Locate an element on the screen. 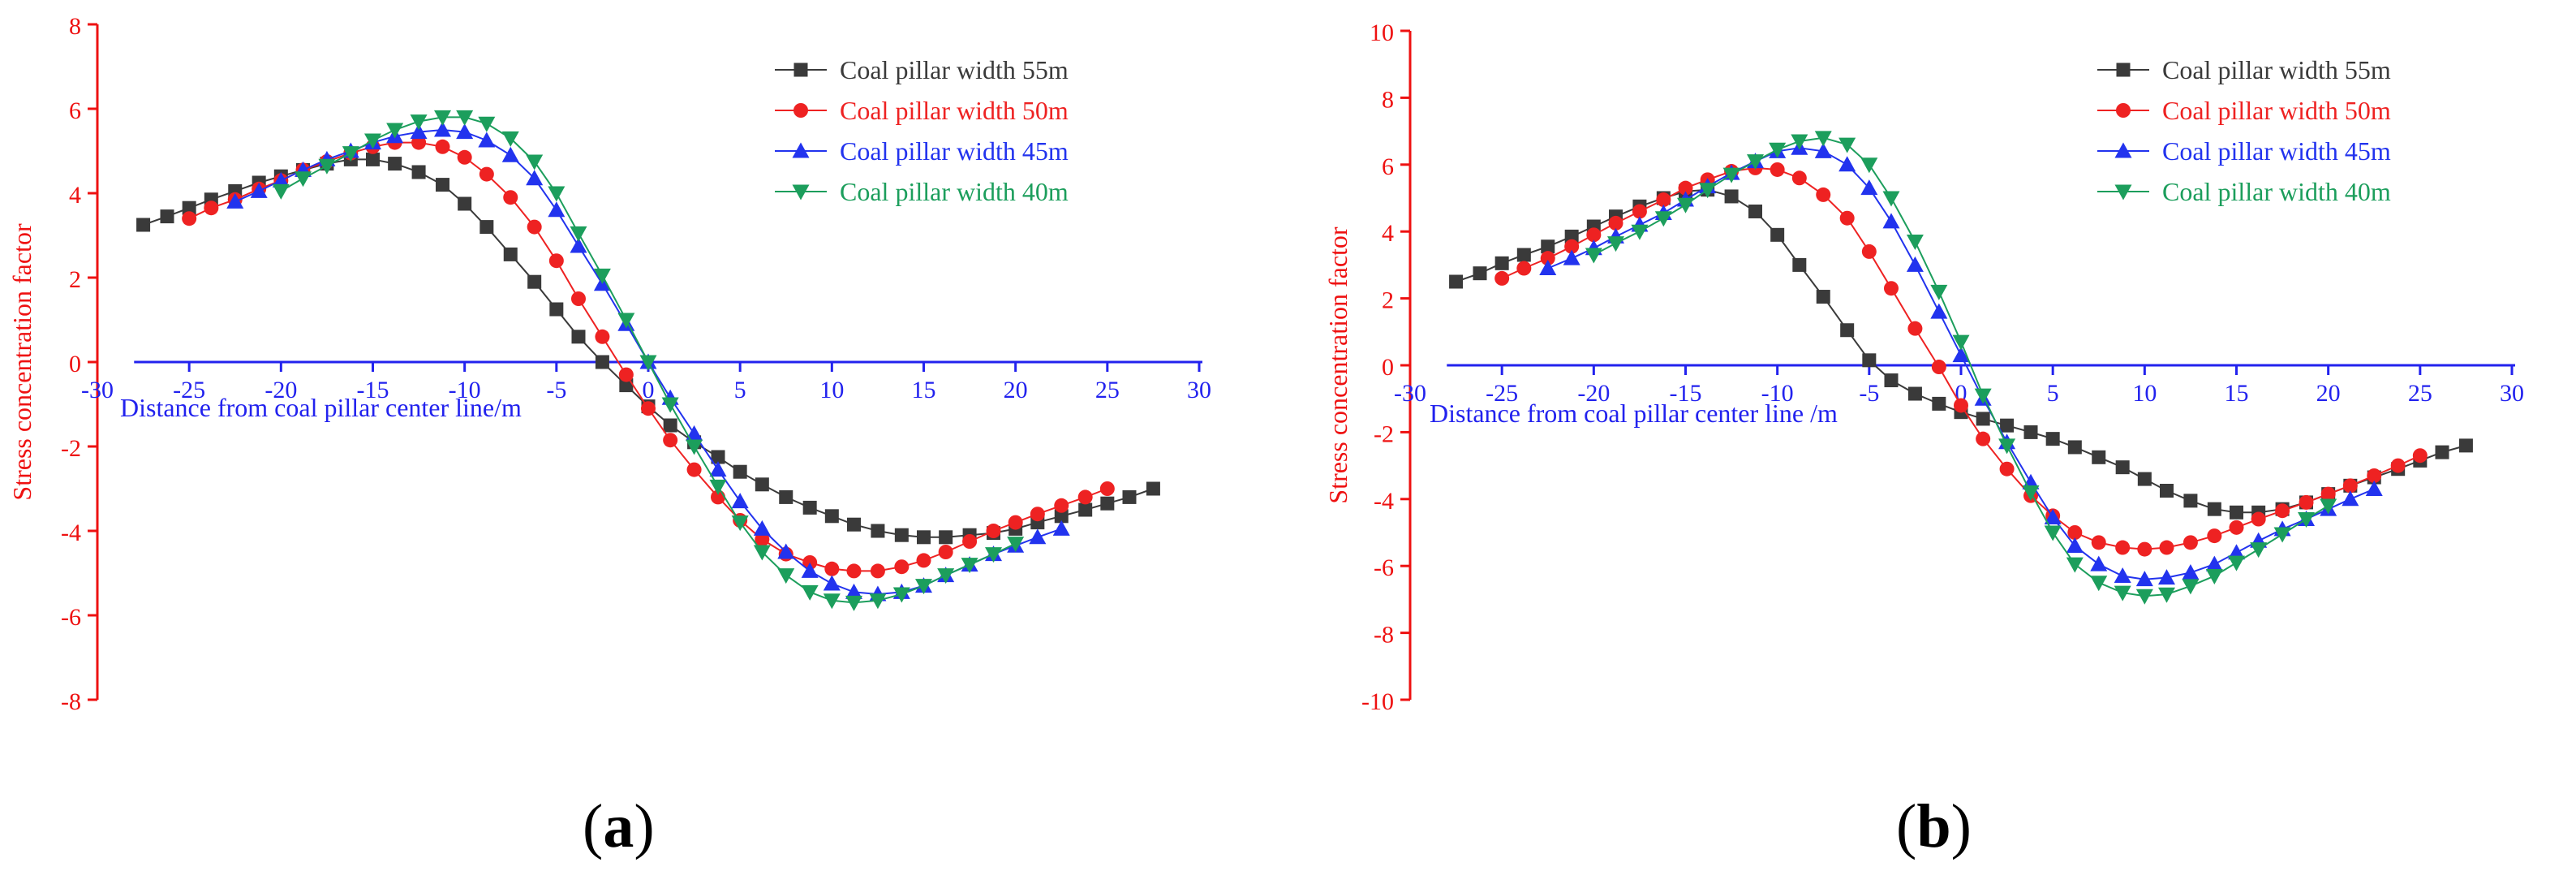 The height and width of the screenshot is (884, 2576). chart-a-x-tick-label: -5 is located at coordinates (556, 390).